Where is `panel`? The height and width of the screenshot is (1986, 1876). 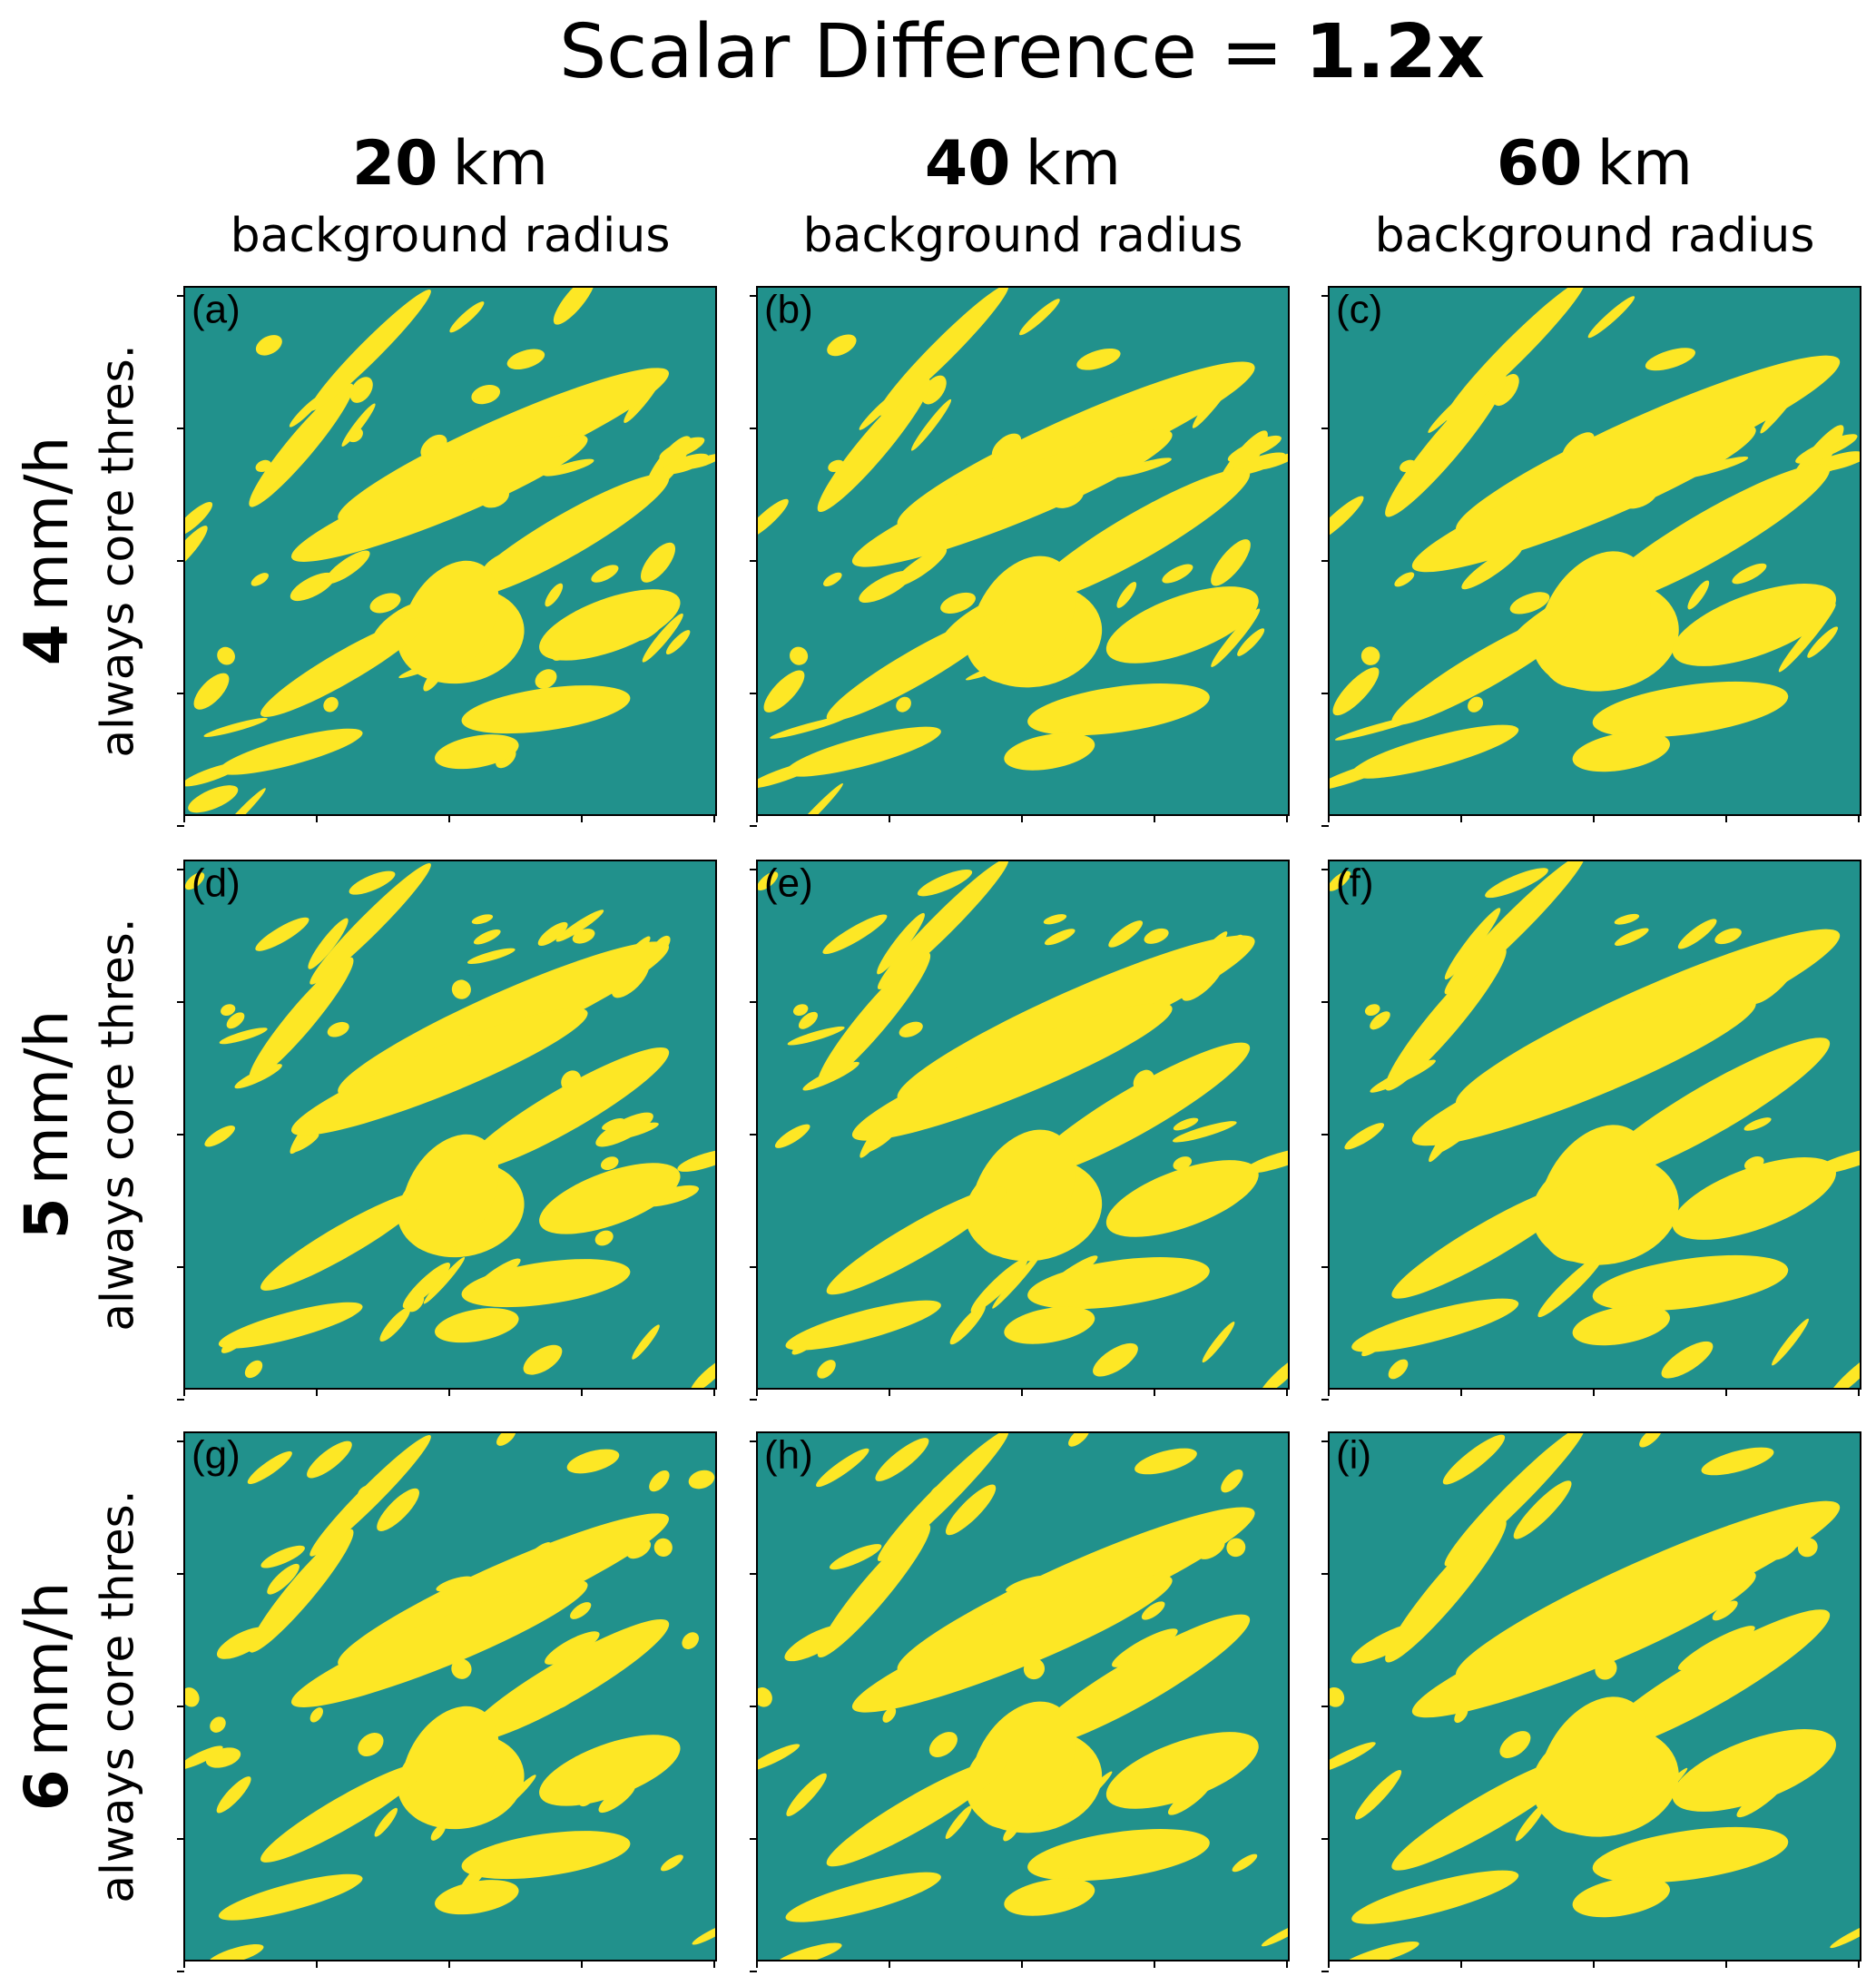 panel is located at coordinates (1023, 551).